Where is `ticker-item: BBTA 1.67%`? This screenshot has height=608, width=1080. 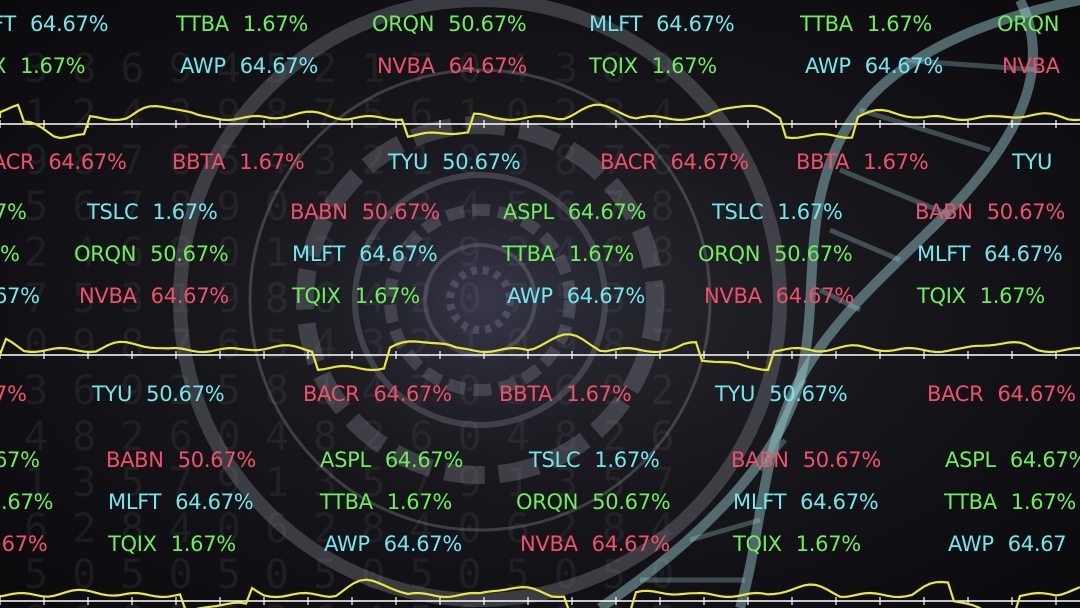 ticker-item: BBTA 1.67% is located at coordinates (862, 162).